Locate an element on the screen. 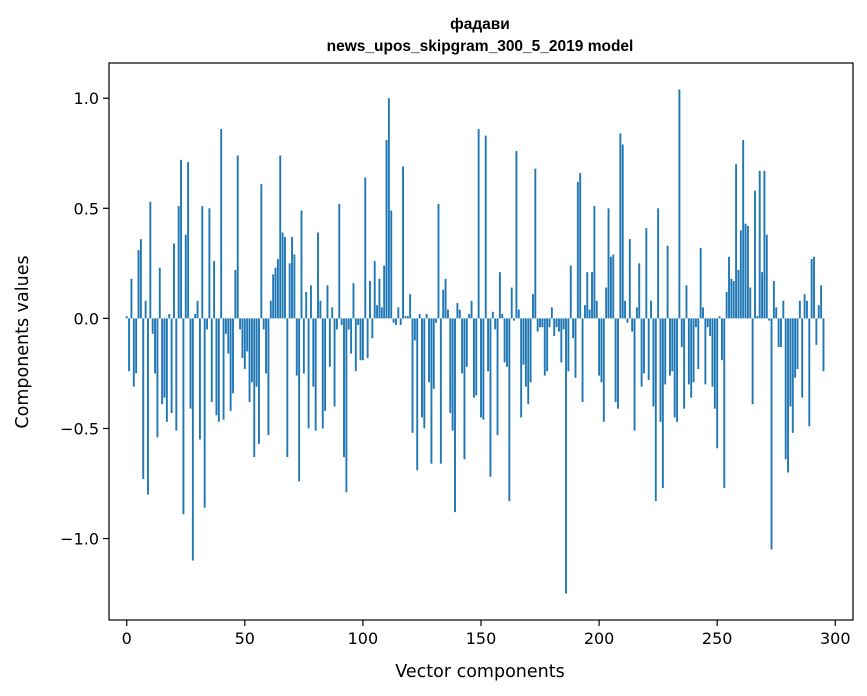 This screenshot has width=867, height=696. x-tick-label-300: 300 is located at coordinates (835, 638).